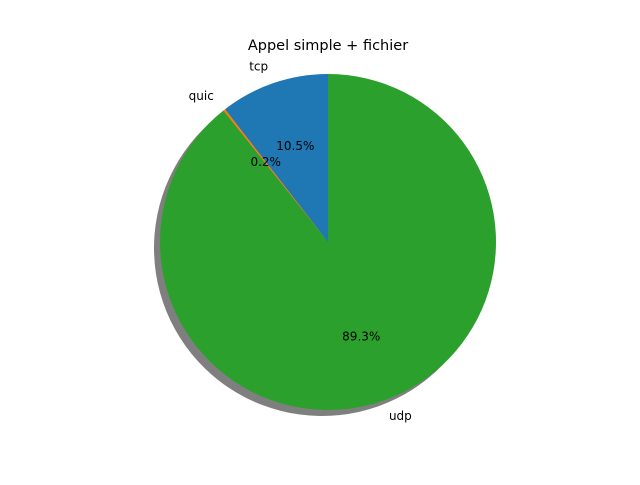 This screenshot has width=640, height=485. Describe the element at coordinates (328, 46) in the screenshot. I see `chart-title: Appel simple + fichier` at that location.